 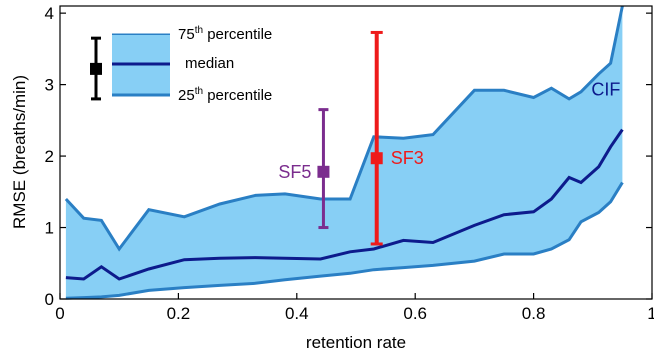 What do you see at coordinates (649, 156) in the screenshot?
I see `right-edge-ticks` at bounding box center [649, 156].